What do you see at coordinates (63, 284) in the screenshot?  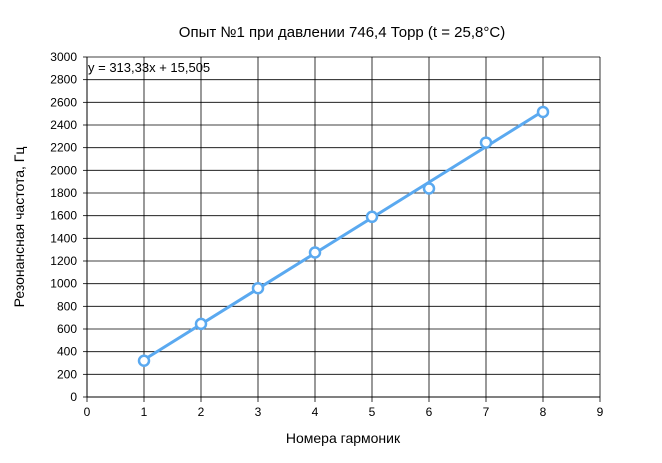 I see `y-tick-label: 1000` at bounding box center [63, 284].